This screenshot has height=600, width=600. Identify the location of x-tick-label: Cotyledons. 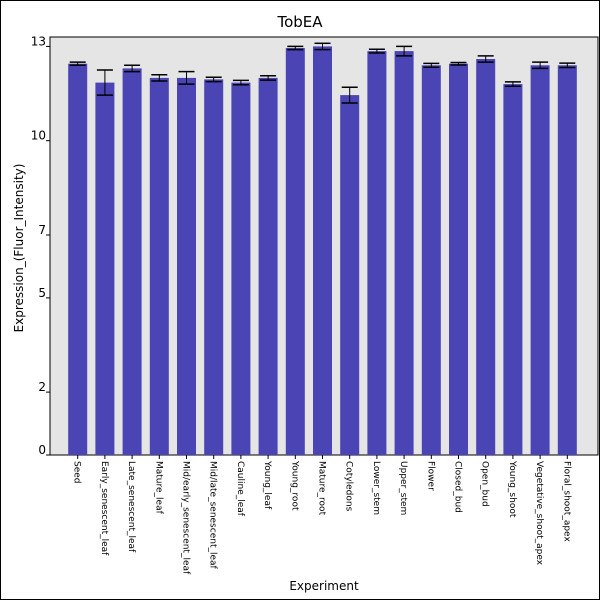
(349, 486).